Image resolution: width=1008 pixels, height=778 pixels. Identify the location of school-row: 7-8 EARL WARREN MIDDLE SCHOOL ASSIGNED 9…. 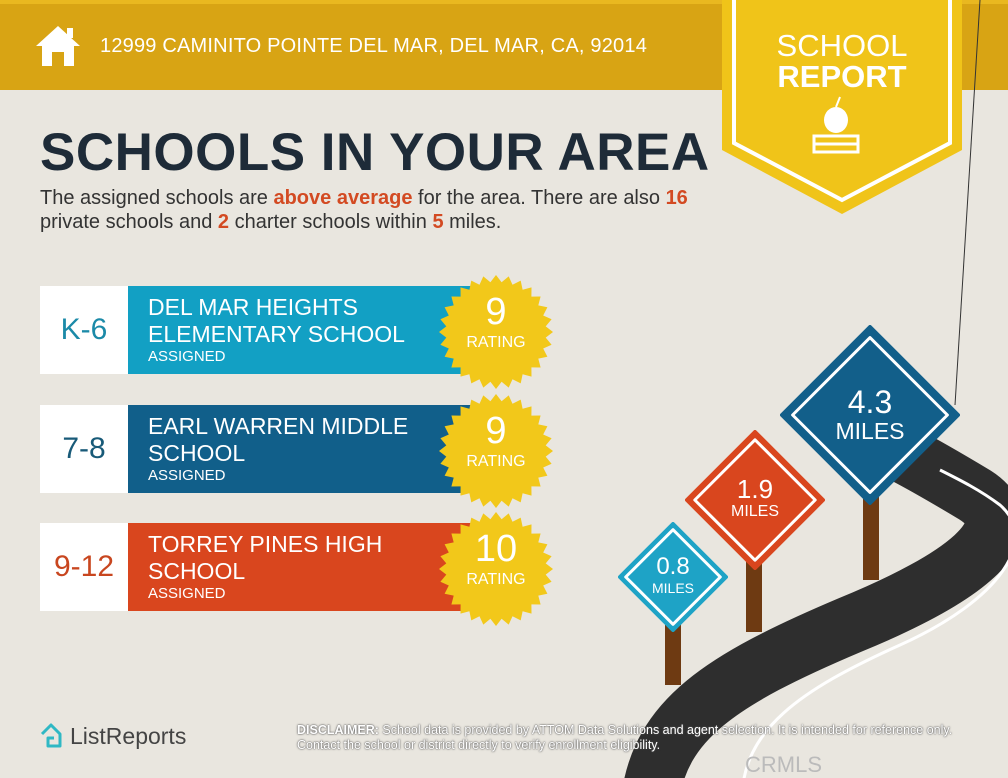
(300, 451).